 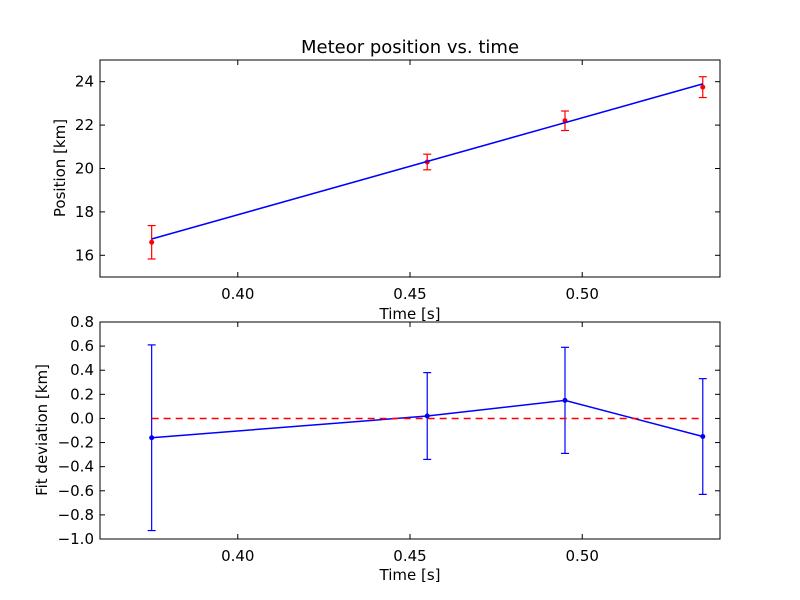 I want to click on bottom-y-tick-label: 0.6, so click(x=82, y=346).